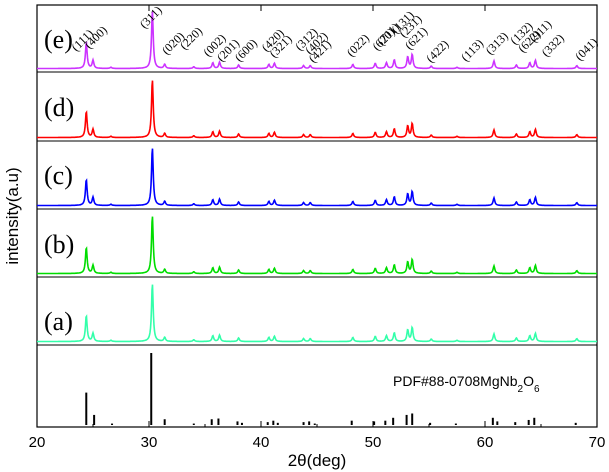  Describe the element at coordinates (58, 39) in the screenshot. I see `panel-label: (e)` at that location.